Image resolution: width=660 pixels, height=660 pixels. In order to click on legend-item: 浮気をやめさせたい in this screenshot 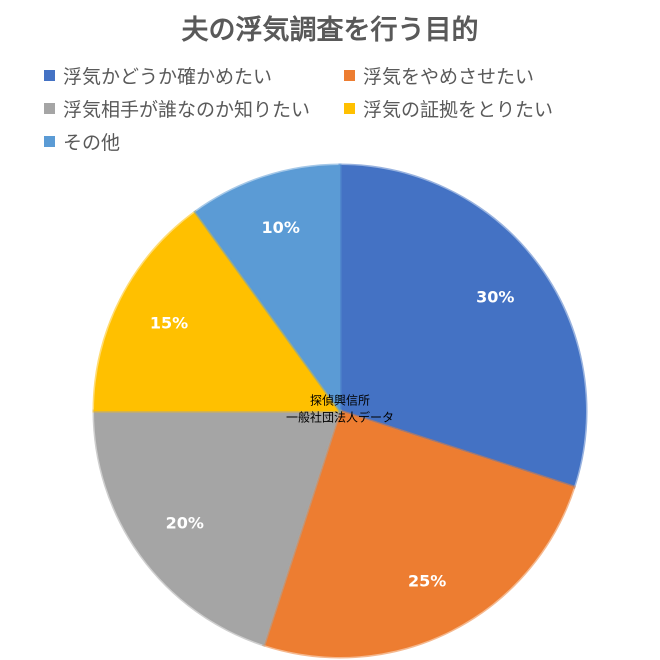, I will do `click(439, 75)`.